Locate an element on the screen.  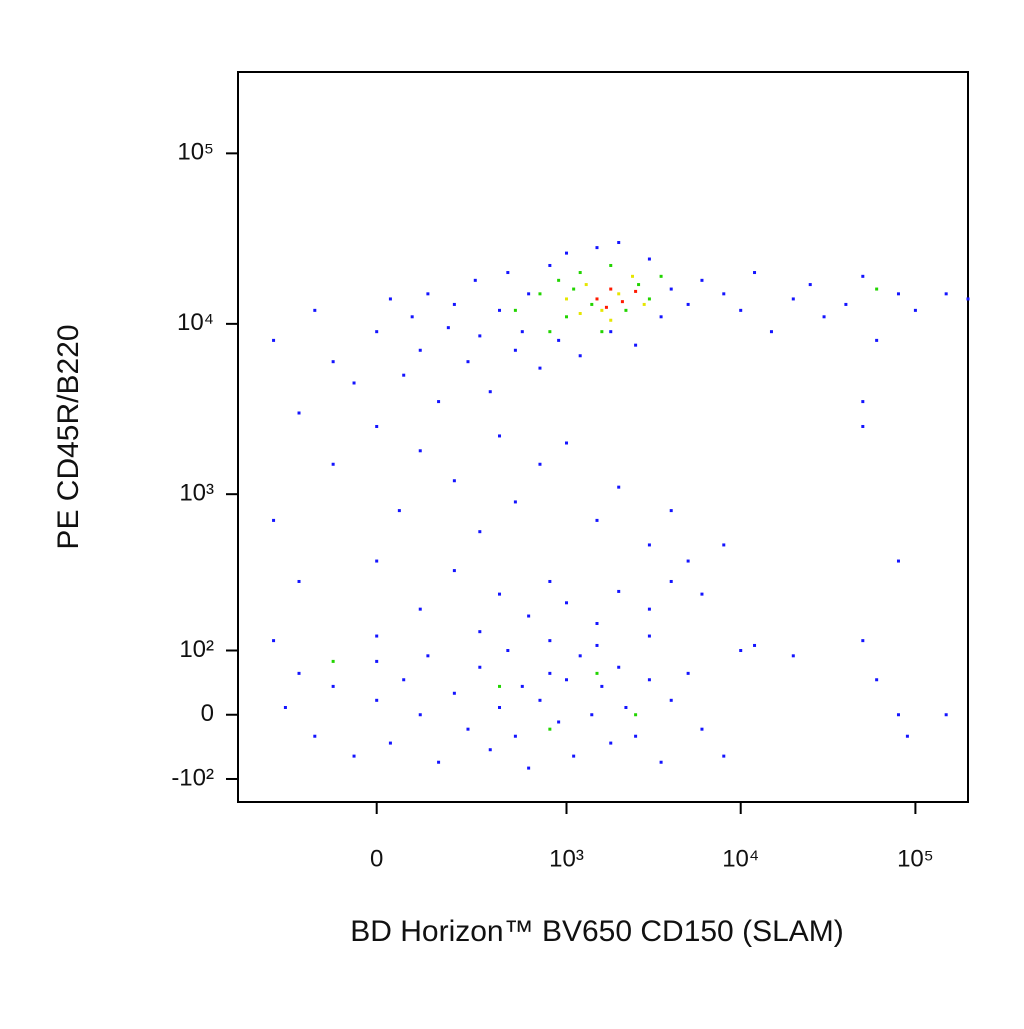
y-tick-label: 0 is located at coordinates (207, 713).